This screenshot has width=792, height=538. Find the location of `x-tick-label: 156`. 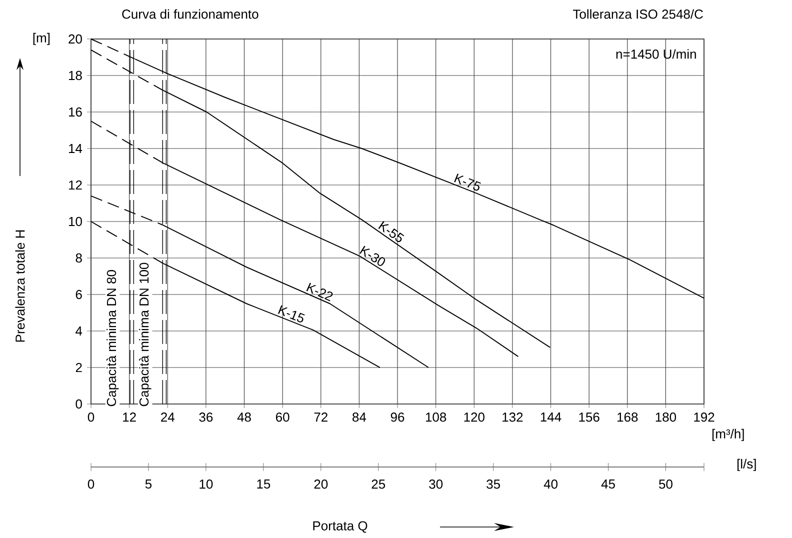

x-tick-label: 156 is located at coordinates (589, 417).